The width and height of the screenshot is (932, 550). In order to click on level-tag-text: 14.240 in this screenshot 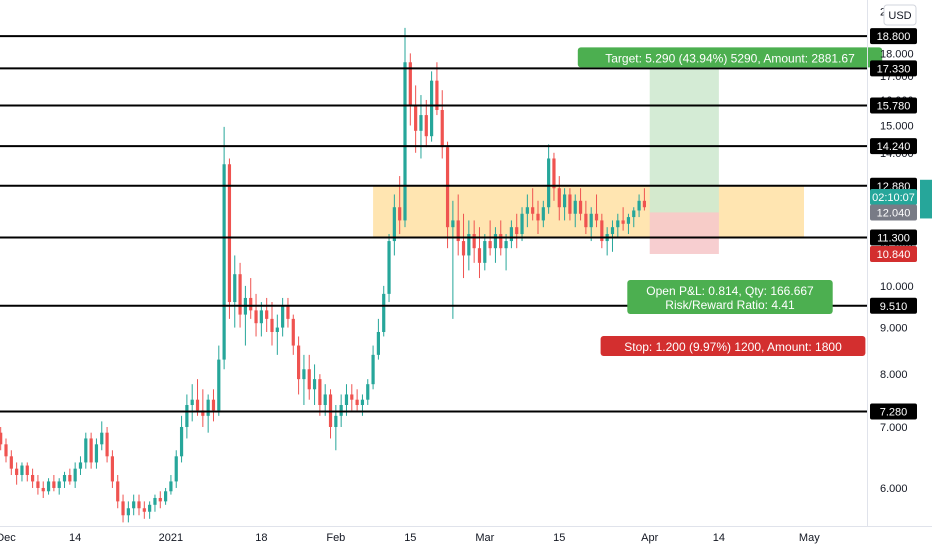, I will do `click(894, 147)`.